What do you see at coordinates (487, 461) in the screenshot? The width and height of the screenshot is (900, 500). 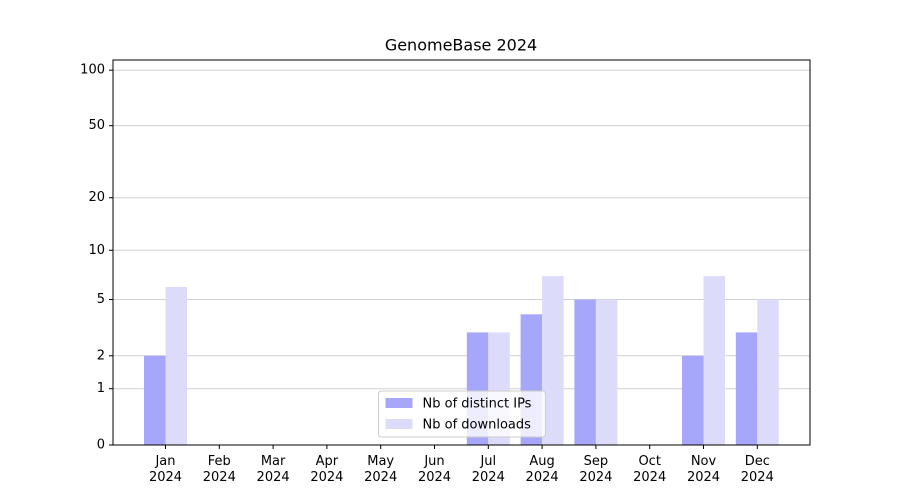 I see `x-tick-label-line: Jul` at bounding box center [487, 461].